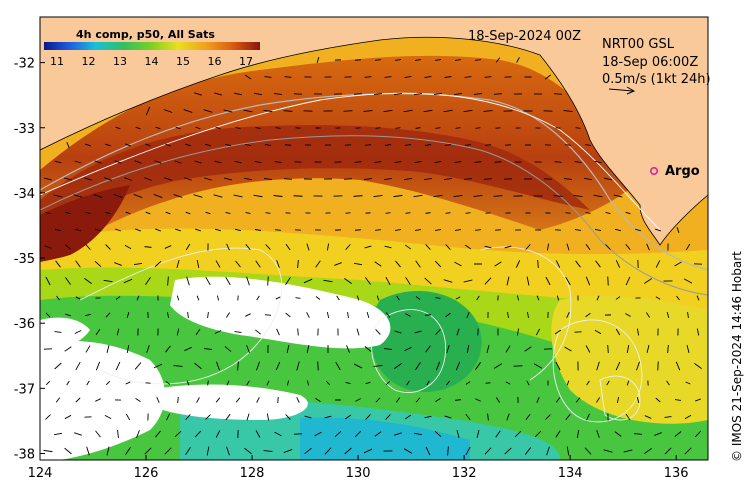 This screenshot has height=496, width=750. Describe the element at coordinates (215, 61) in the screenshot. I see `colorbar-label: 16` at that location.